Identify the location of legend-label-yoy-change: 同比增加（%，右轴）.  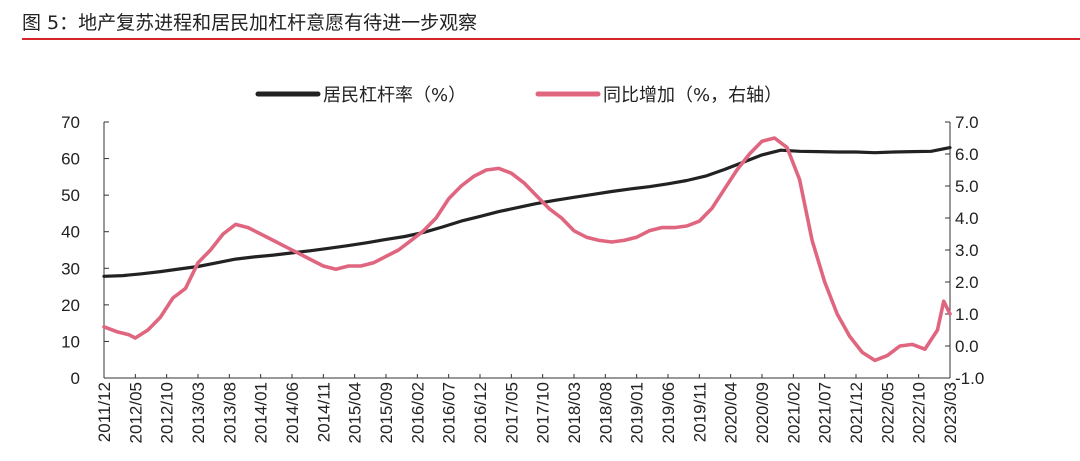
(692, 95).